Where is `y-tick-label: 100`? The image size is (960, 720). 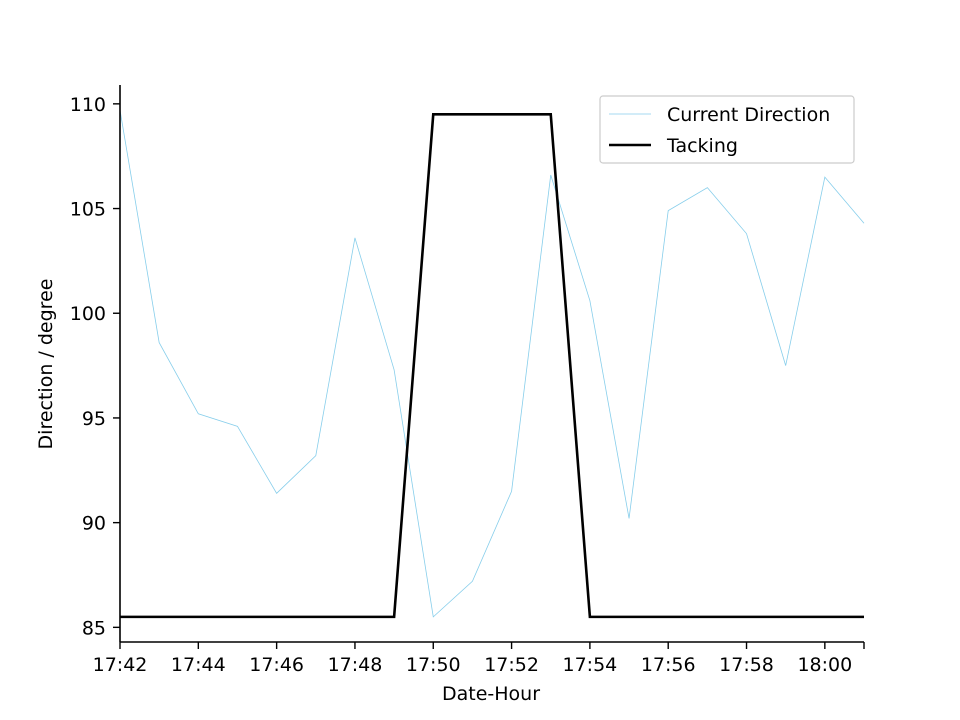 y-tick-label: 100 is located at coordinates (88, 314).